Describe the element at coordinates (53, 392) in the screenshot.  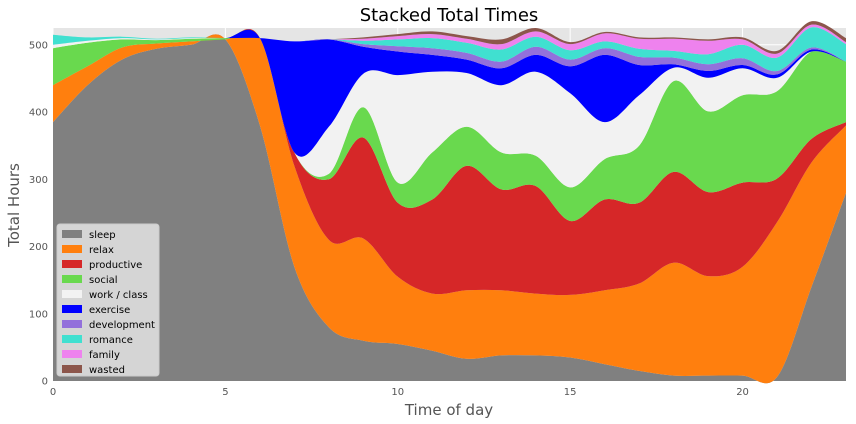
I see `x-tick-label-0: 0` at that location.